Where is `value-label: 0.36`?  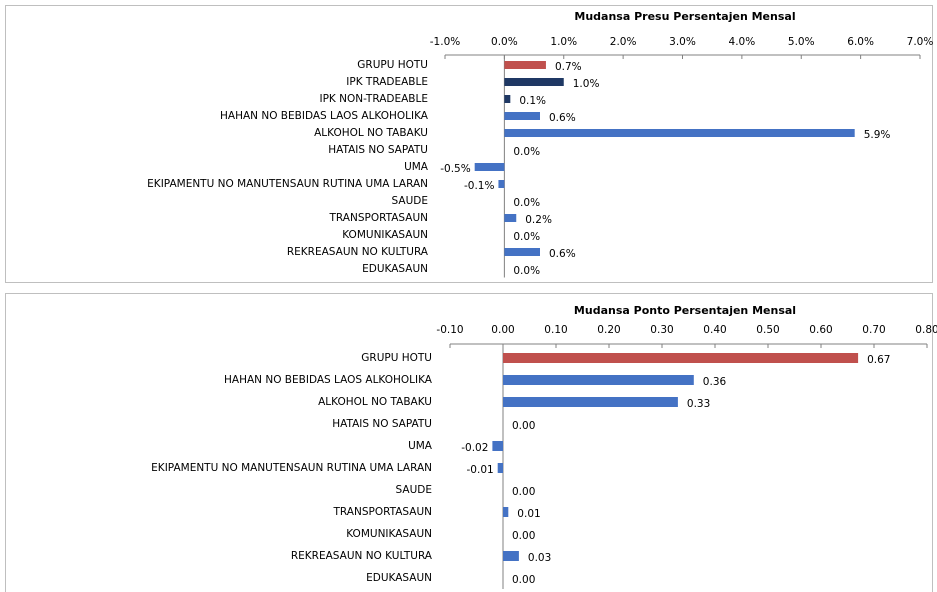
value-label: 0.36 is located at coordinates (715, 382).